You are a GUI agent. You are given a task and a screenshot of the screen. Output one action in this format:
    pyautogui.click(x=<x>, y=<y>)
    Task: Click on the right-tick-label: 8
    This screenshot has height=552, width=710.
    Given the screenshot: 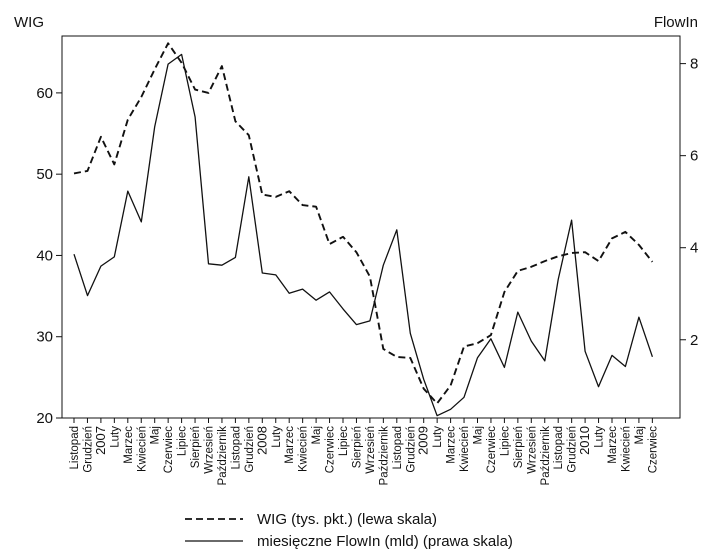 What is the action you would take?
    pyautogui.click(x=694, y=64)
    